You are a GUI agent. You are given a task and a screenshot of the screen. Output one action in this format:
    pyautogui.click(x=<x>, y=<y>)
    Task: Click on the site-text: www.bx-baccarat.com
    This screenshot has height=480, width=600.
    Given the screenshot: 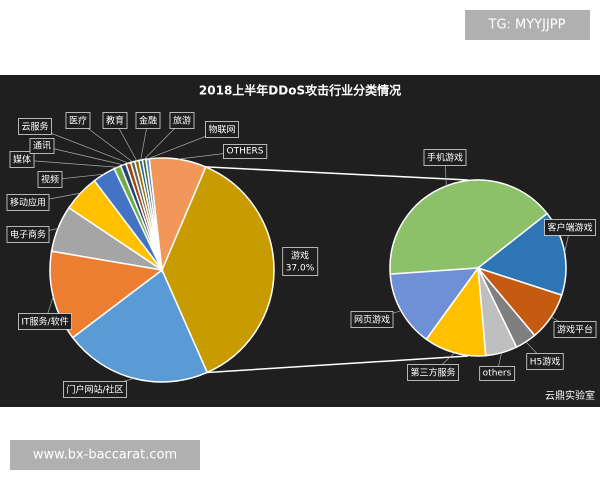 What is the action you would take?
    pyautogui.click(x=105, y=455)
    